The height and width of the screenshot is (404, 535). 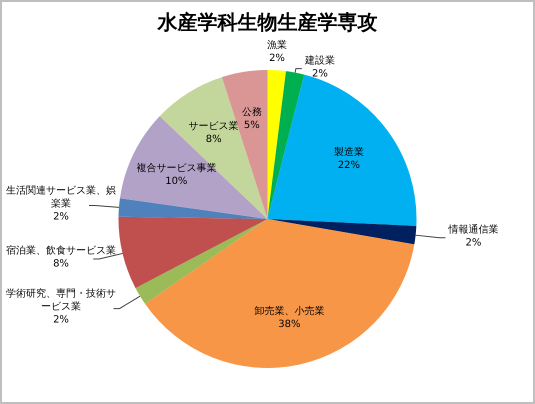 I want to click on data-label: 5%, so click(x=252, y=125).